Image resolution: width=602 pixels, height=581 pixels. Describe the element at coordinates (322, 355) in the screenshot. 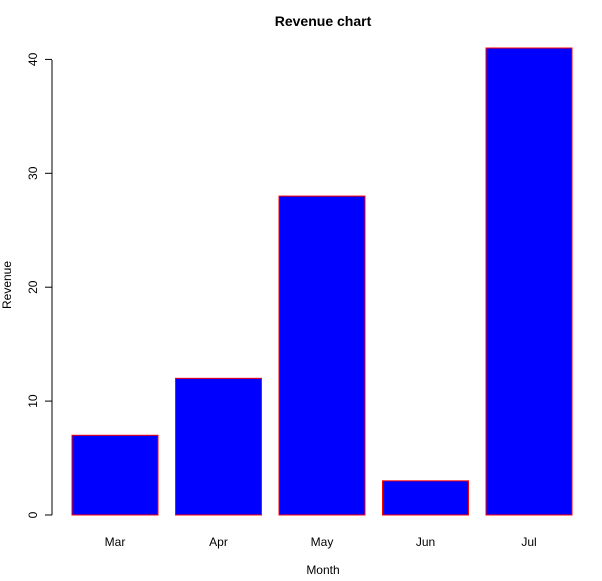

I see `bar-may` at that location.